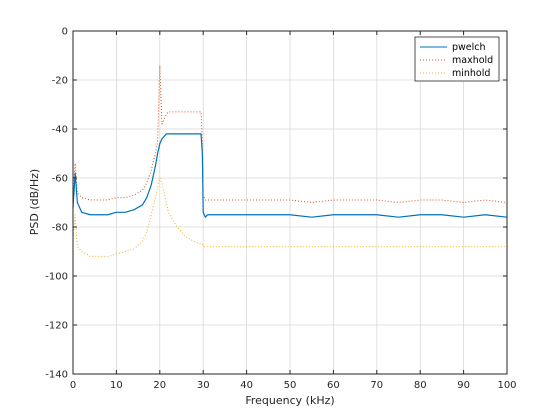 The width and height of the screenshot is (560, 420). Describe the element at coordinates (34, 202) in the screenshot. I see `y-axis-label: PSD (dB/Hz)` at that location.